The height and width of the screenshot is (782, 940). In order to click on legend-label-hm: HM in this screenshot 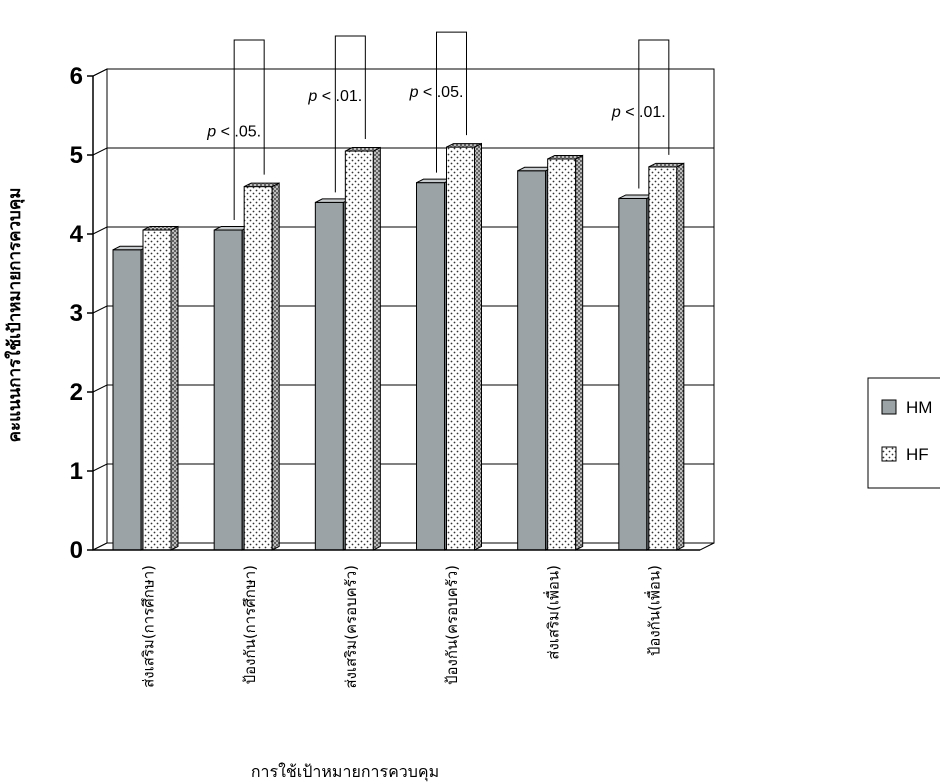, I will do `click(919, 407)`.